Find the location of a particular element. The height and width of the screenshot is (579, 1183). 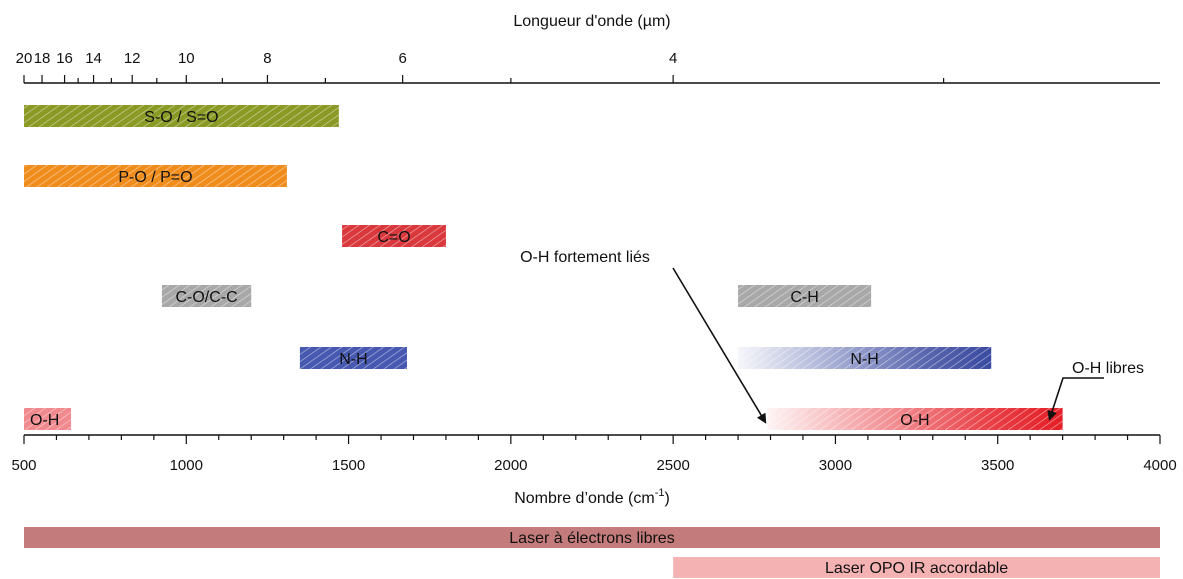

top-tick-label: 20 is located at coordinates (24, 58).